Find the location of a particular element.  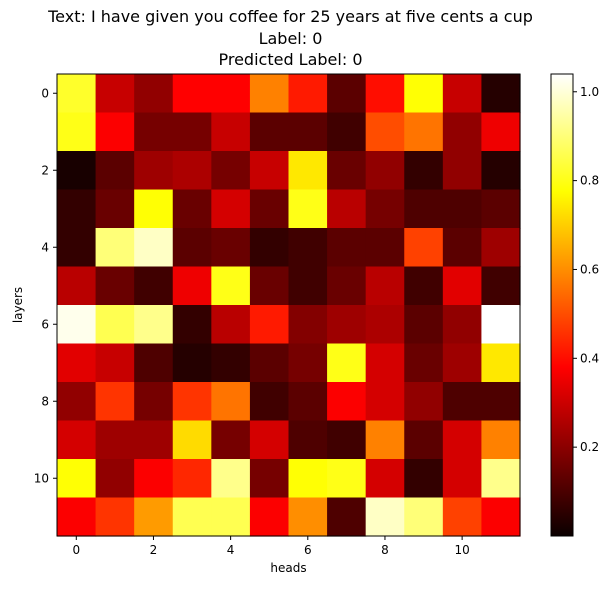

colorbar-tick-label-3: 0.8 is located at coordinates (589, 181).